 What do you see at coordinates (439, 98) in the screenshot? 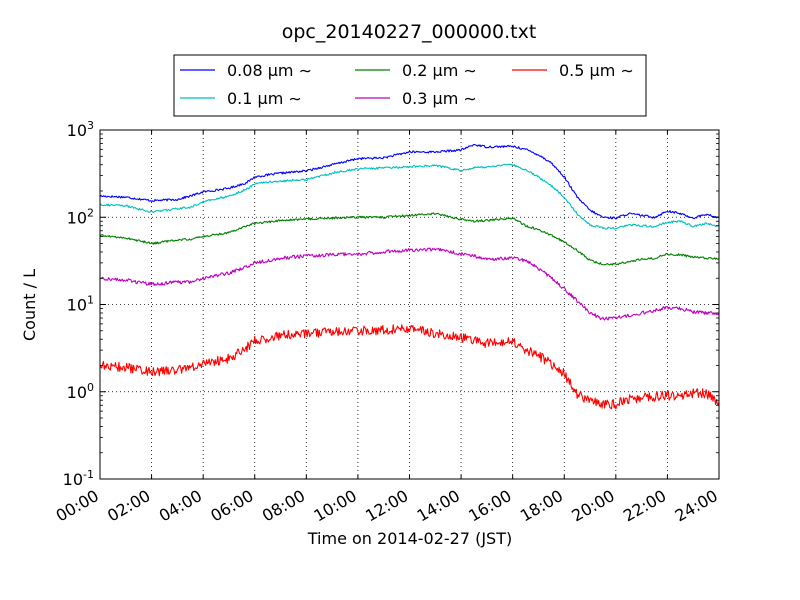
I see `legend-label: 0.3 μm ∼` at bounding box center [439, 98].